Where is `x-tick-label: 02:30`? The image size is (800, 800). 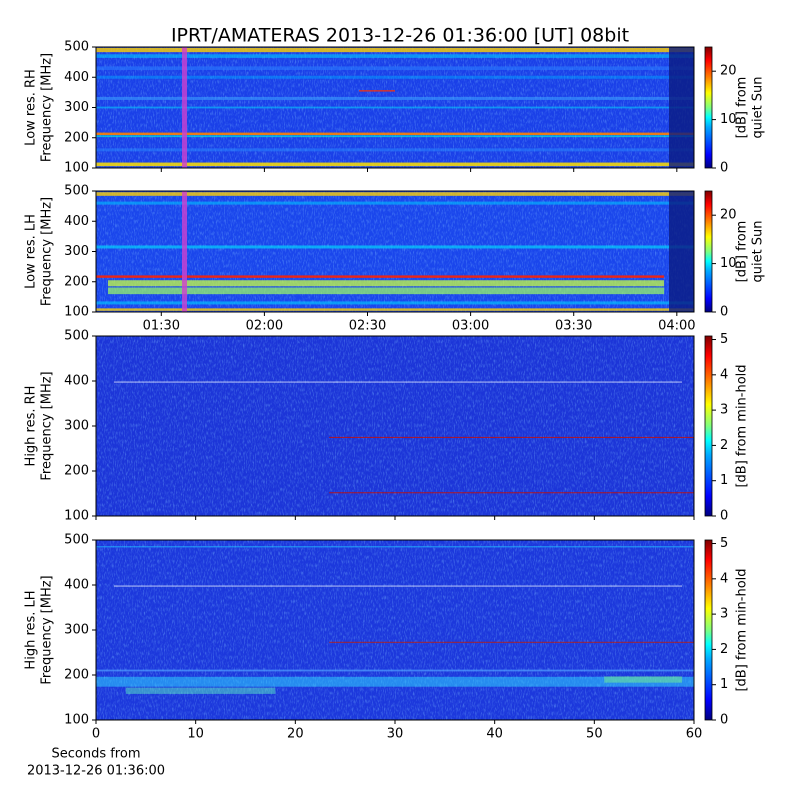 x-tick-label: 02:30 is located at coordinates (367, 326).